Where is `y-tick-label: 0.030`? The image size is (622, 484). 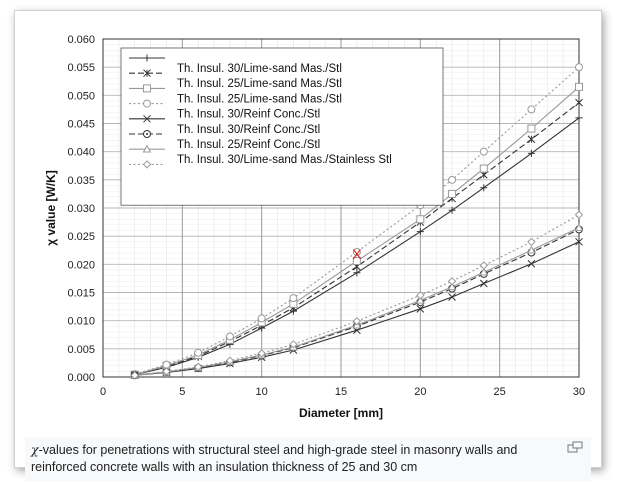 y-tick-label: 0.030 is located at coordinates (81, 209).